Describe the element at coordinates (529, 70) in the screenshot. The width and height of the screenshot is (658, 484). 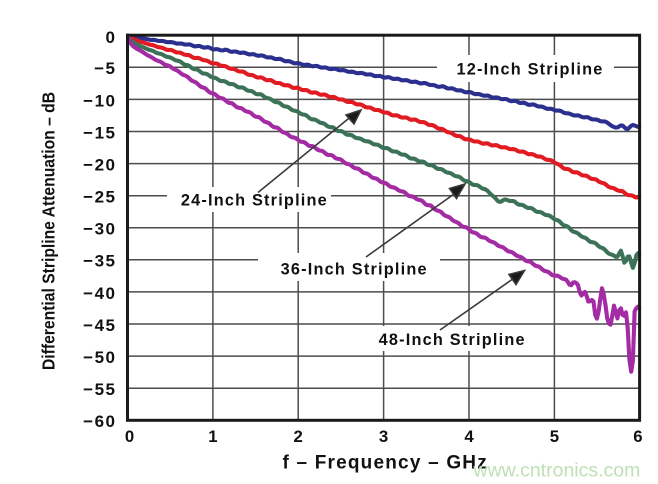
I see `svg-text: 12-Inch Stripline` at that location.